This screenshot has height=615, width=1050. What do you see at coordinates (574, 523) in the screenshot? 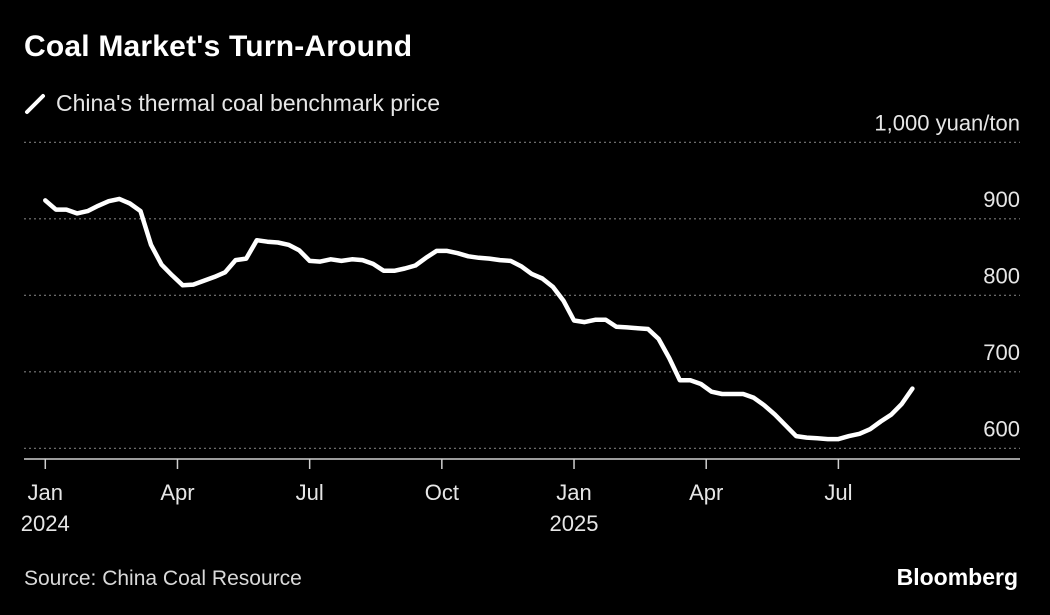
I see `x-tick-sublabel: 2025` at bounding box center [574, 523].